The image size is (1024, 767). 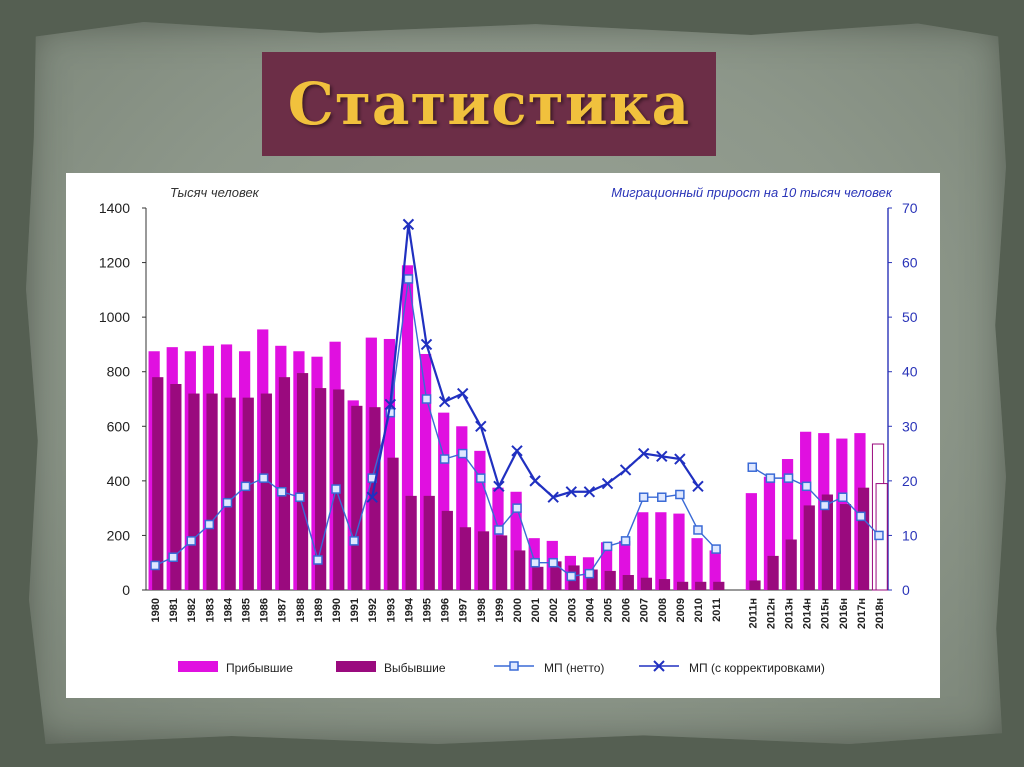 I want to click on x-tick-label: 1991, so click(x=355, y=610).